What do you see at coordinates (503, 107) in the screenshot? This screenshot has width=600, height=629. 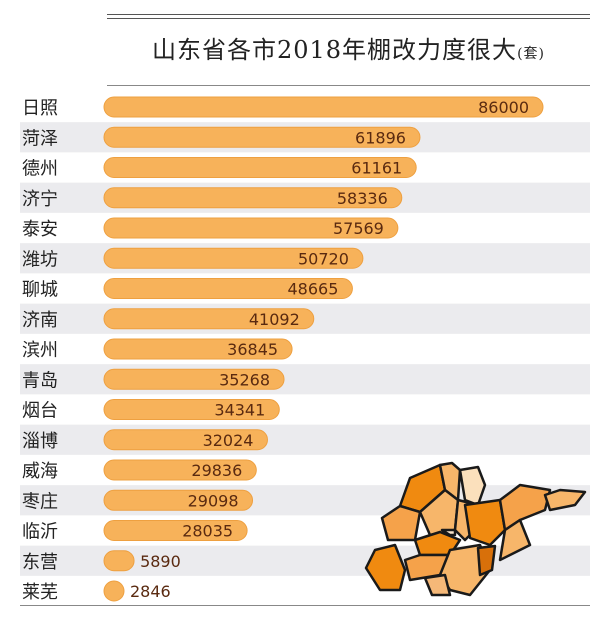 I see `data-label: 86000` at bounding box center [503, 107].